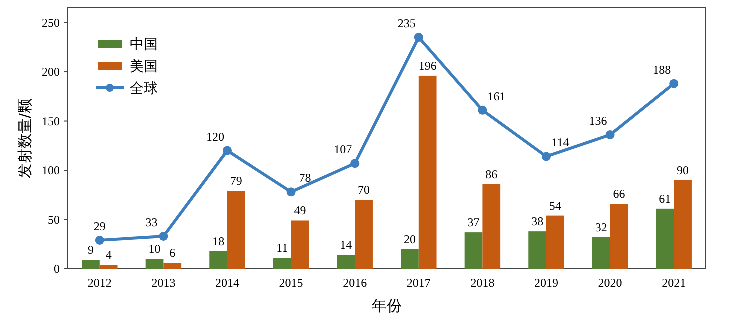 Image resolution: width=748 pixels, height=329 pixels. I want to click on data-label: 37, so click(474, 223).